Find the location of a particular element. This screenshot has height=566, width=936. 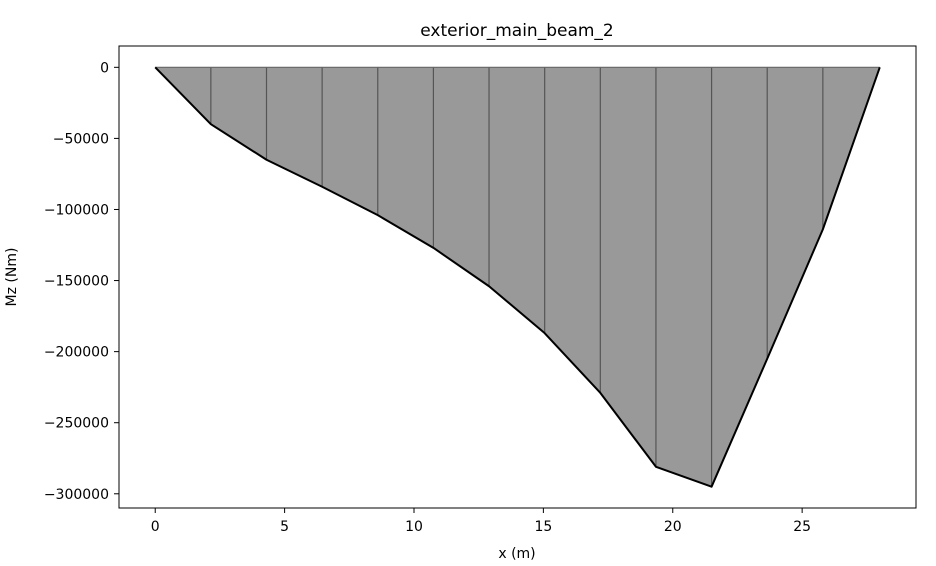

x-tick-label: 15 is located at coordinates (543, 527).